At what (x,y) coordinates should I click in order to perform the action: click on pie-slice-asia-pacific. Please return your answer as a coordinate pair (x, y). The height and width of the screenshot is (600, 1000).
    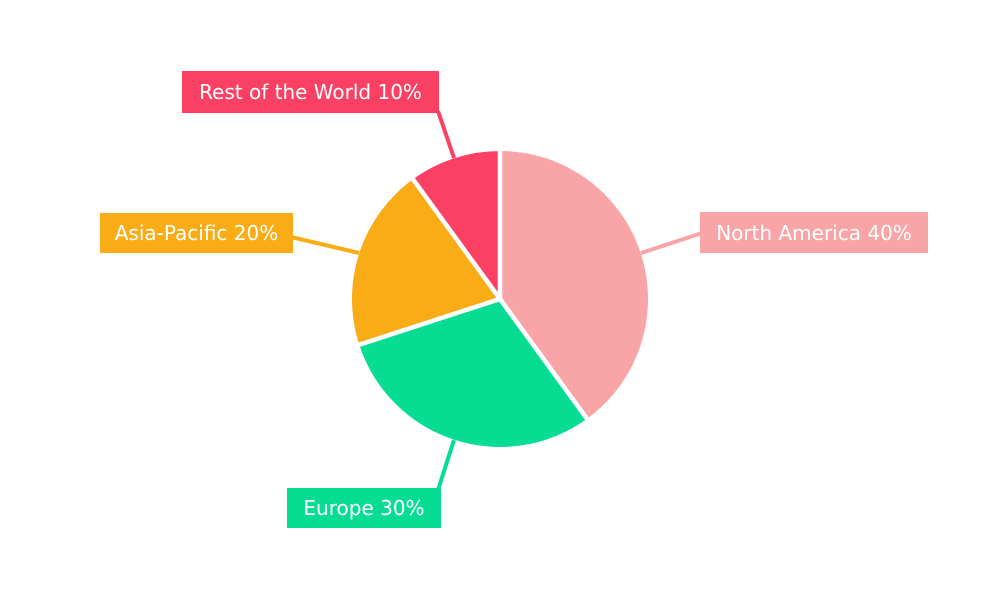
    Looking at the image, I should click on (425, 262).